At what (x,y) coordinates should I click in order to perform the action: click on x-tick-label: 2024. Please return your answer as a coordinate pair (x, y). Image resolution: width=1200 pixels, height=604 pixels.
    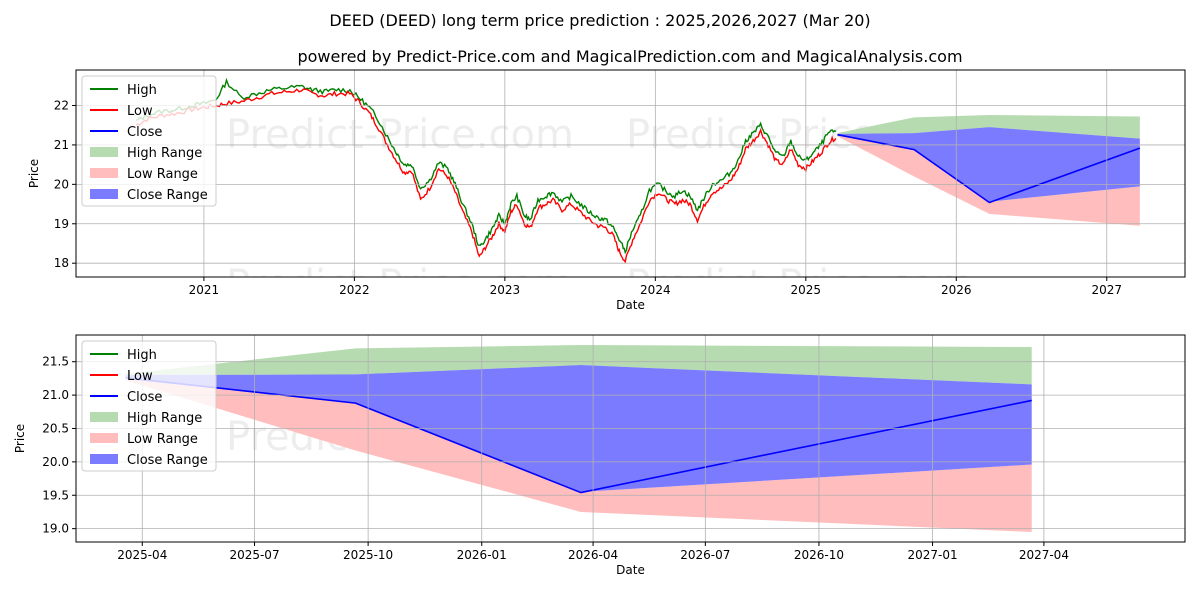
    Looking at the image, I should click on (655, 290).